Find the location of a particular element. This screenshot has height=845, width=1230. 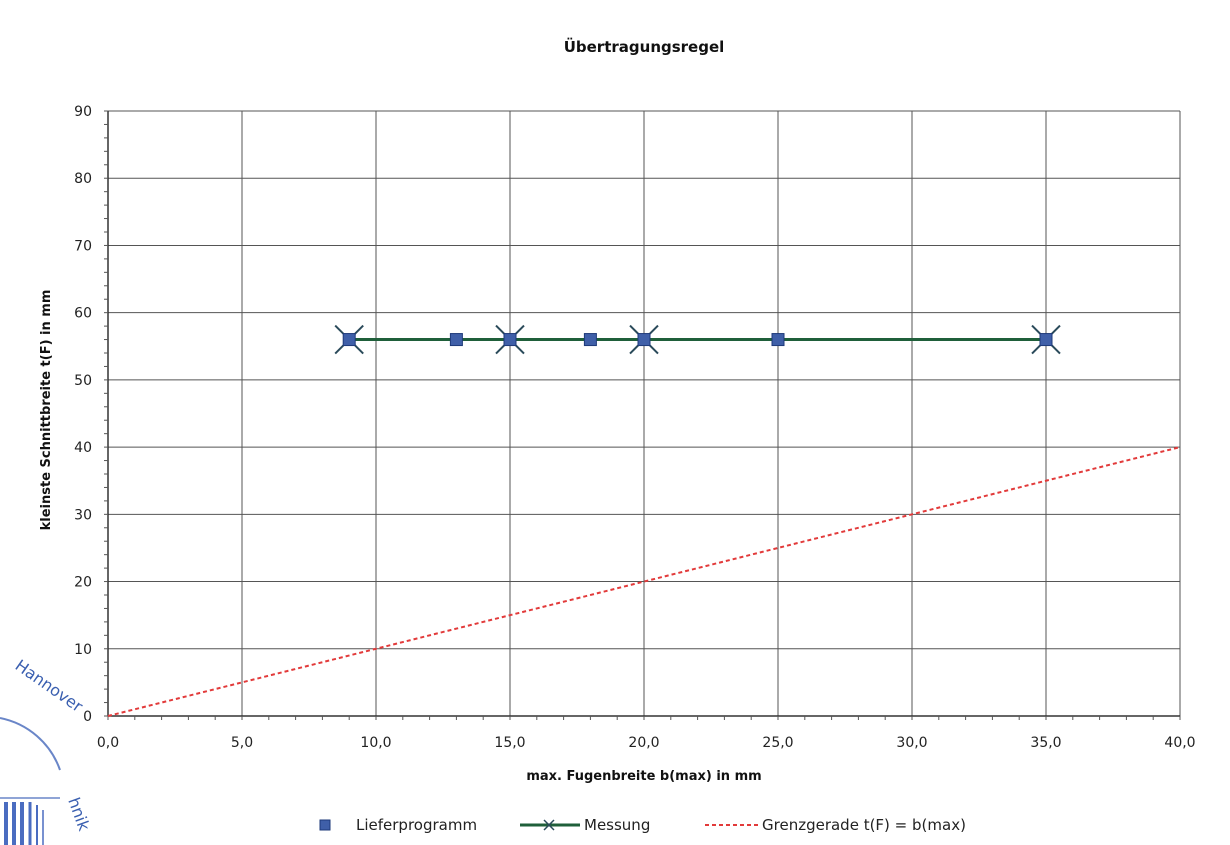

stamp-text-side: hnik is located at coordinates (79, 814).